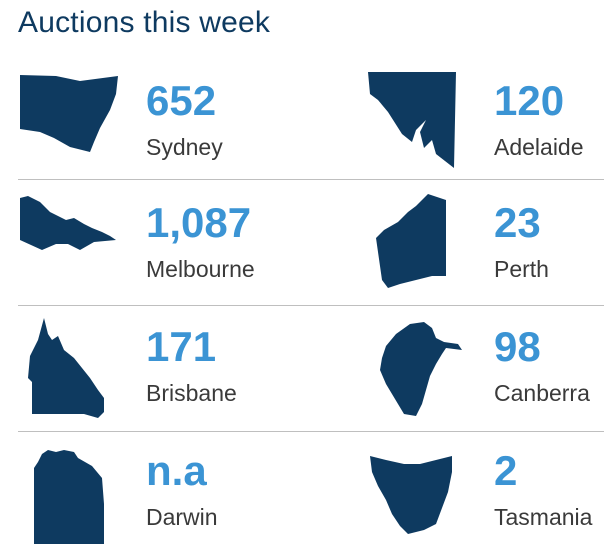  I want to click on auction-count: 652, so click(181, 100).